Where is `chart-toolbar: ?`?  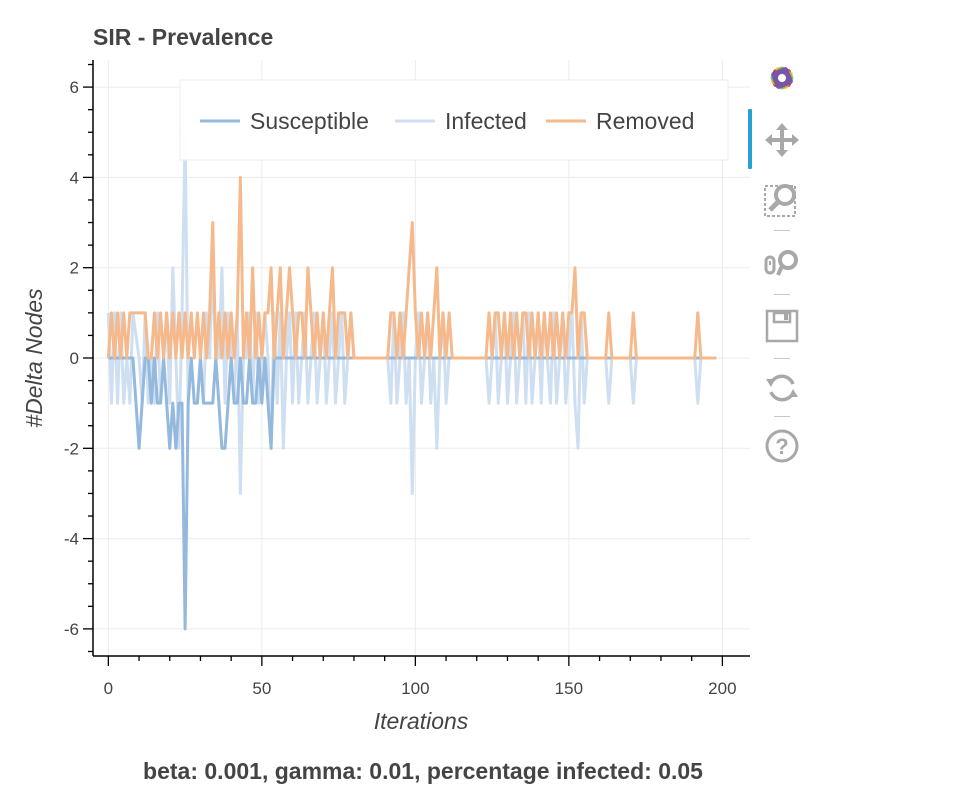
chart-toolbar: ? is located at coordinates (780, 266).